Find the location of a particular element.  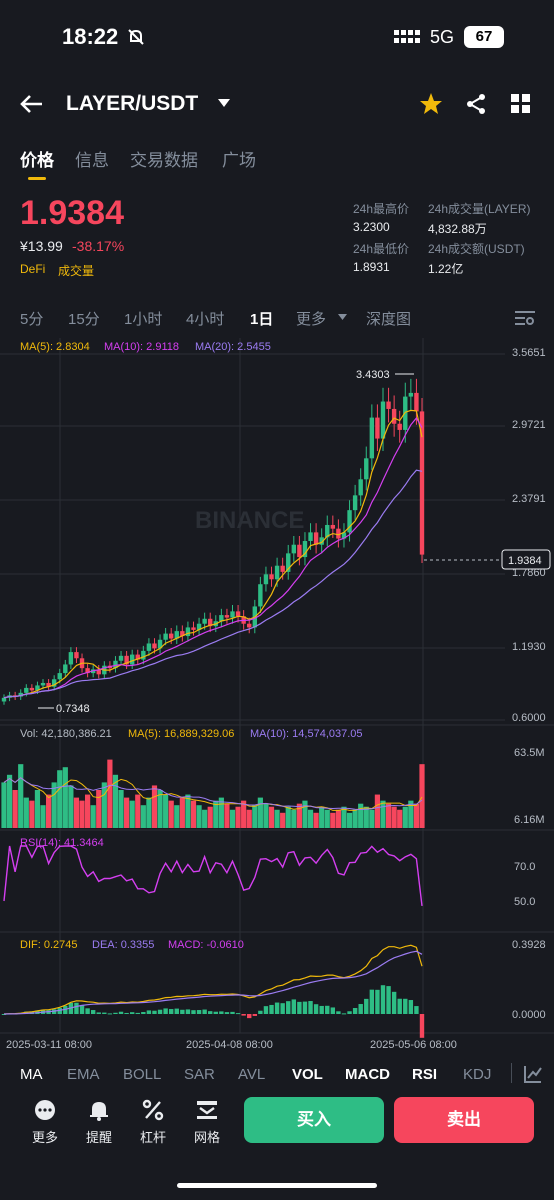

ind-ema: EMA is located at coordinates (83, 1074).